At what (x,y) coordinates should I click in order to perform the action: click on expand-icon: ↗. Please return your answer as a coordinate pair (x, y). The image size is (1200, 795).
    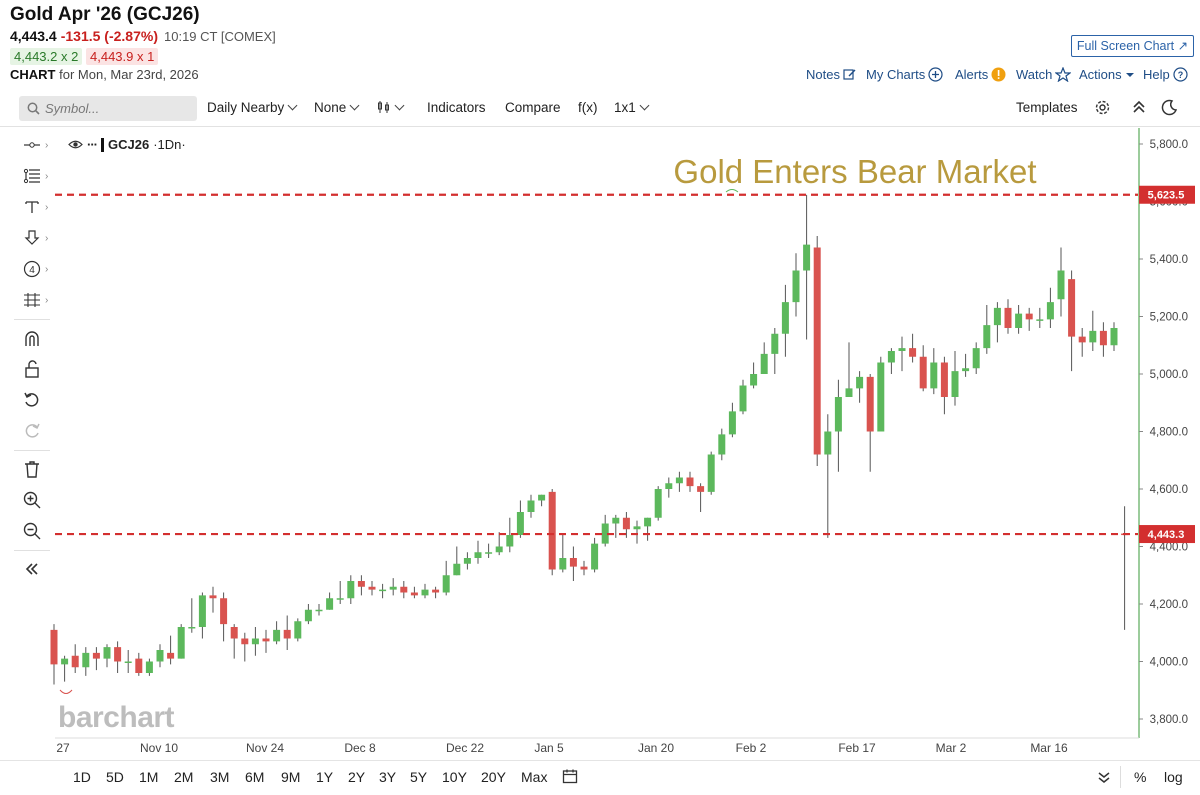
    Looking at the image, I should click on (1183, 46).